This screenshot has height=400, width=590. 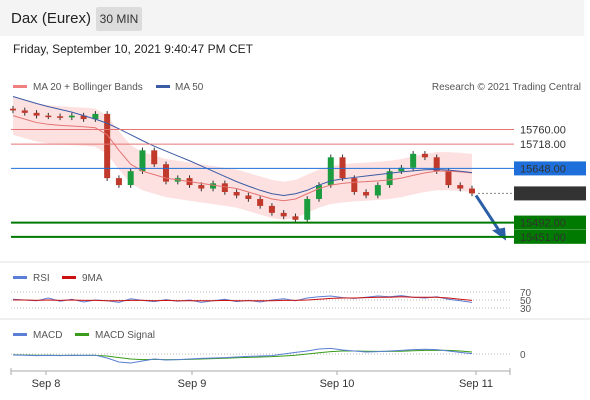 What do you see at coordinates (543, 194) in the screenshot?
I see `price-level-label: 15576.00` at bounding box center [543, 194].